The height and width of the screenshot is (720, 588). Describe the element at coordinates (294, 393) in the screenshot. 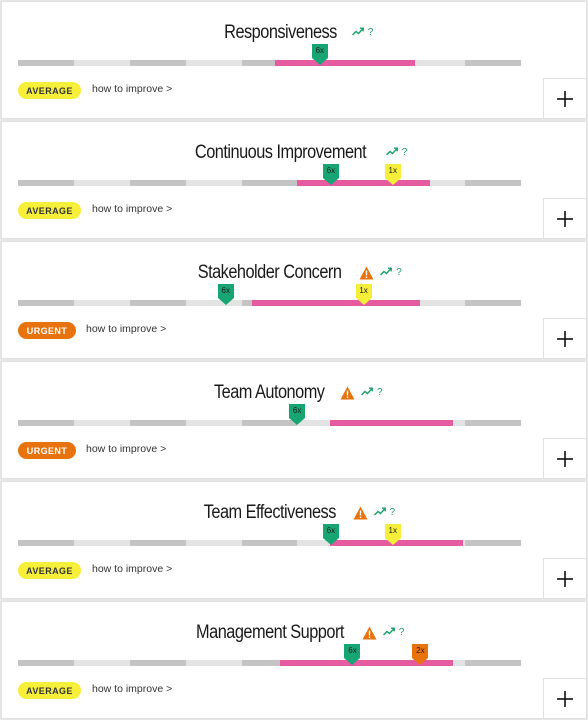

I see `title-row: Team Autonomy?` at that location.